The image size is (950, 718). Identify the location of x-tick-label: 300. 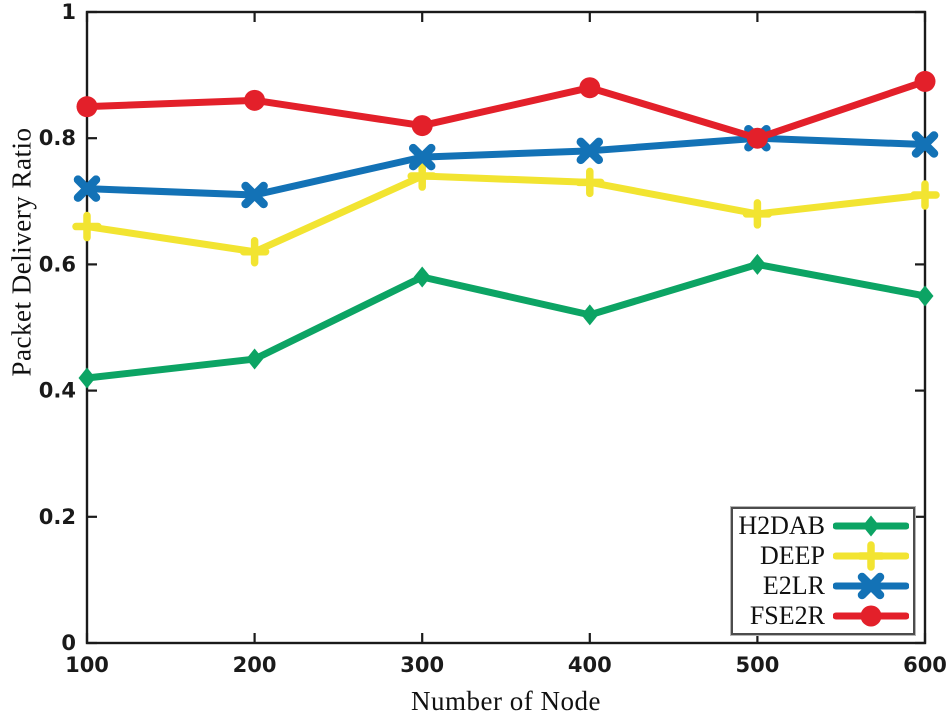
(422, 665).